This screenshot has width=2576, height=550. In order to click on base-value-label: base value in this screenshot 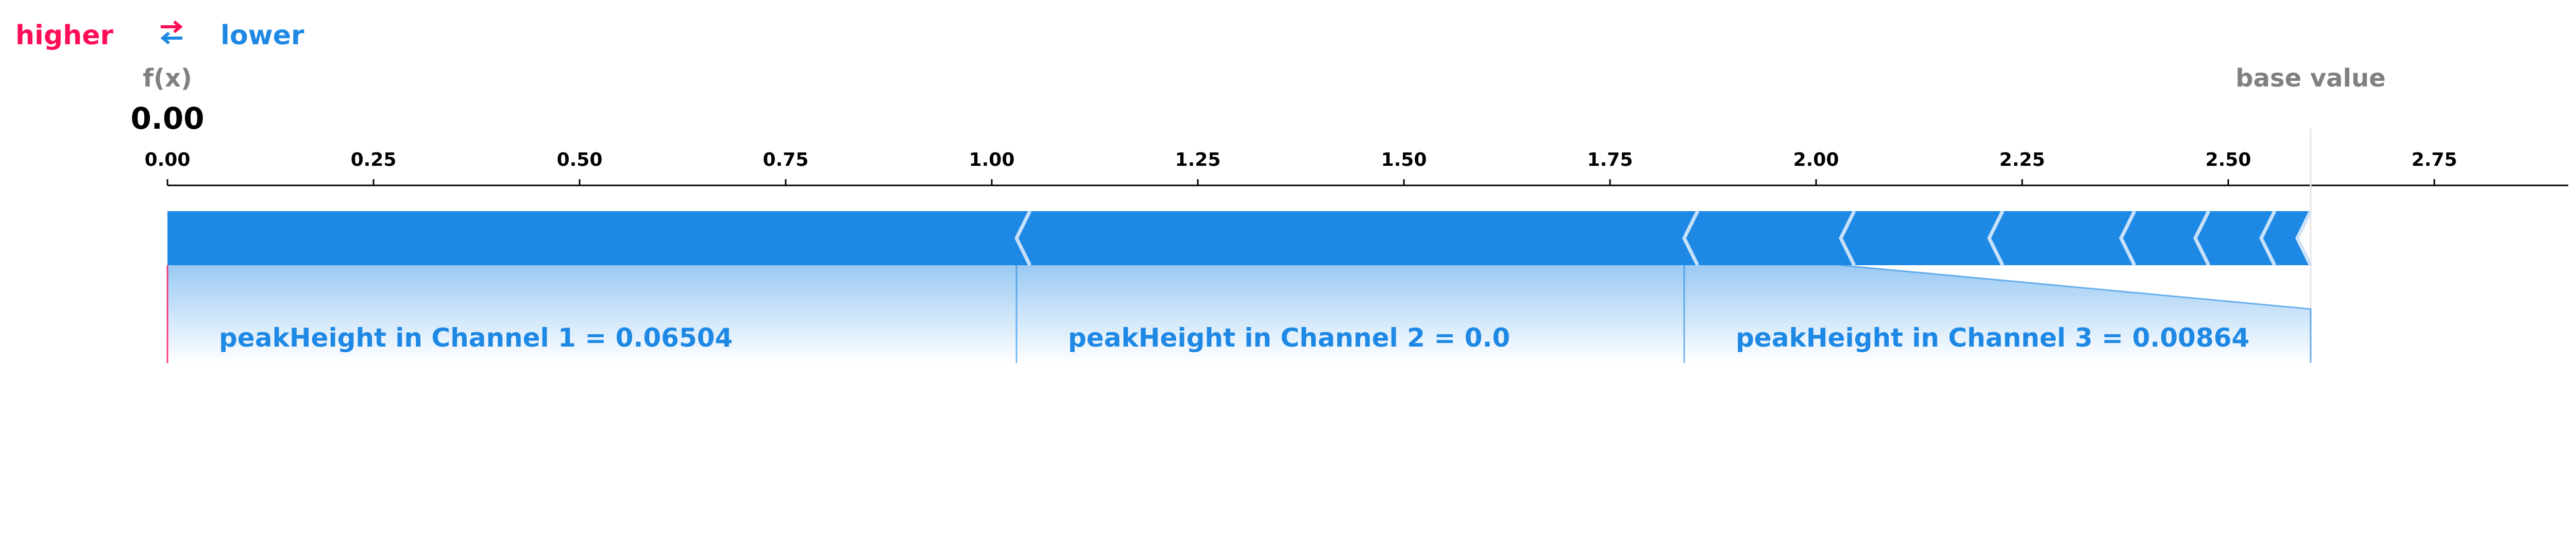, I will do `click(2310, 79)`.